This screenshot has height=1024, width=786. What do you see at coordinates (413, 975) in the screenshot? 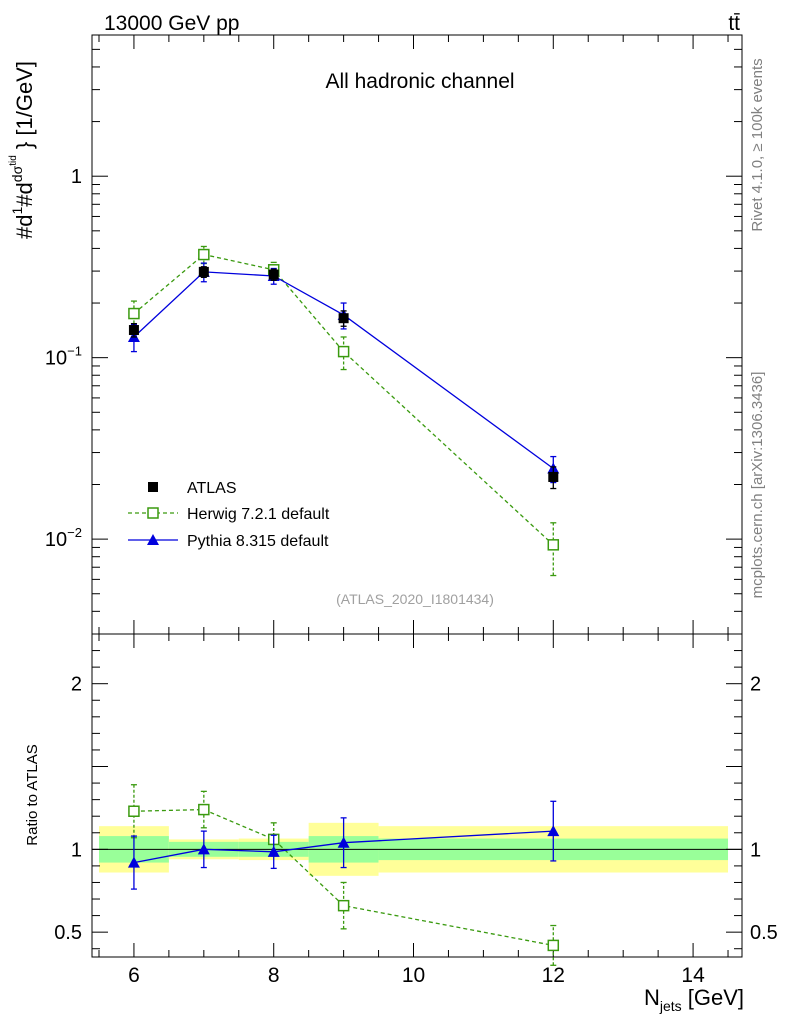
I see `x-tick-label: 10` at bounding box center [413, 975].